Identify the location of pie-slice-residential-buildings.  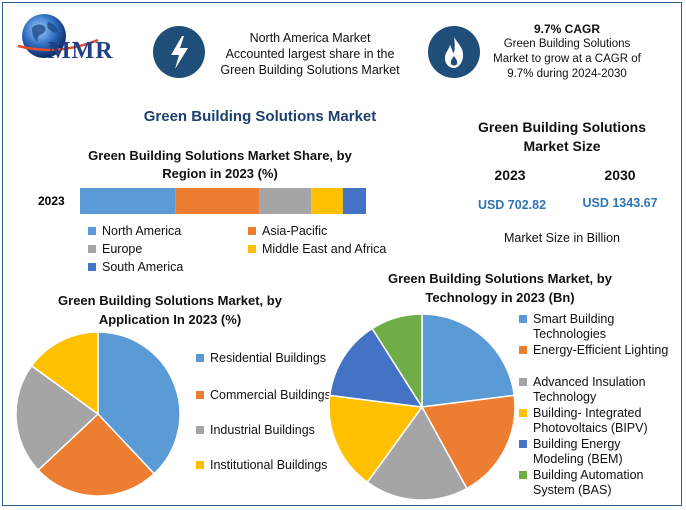
(139, 403).